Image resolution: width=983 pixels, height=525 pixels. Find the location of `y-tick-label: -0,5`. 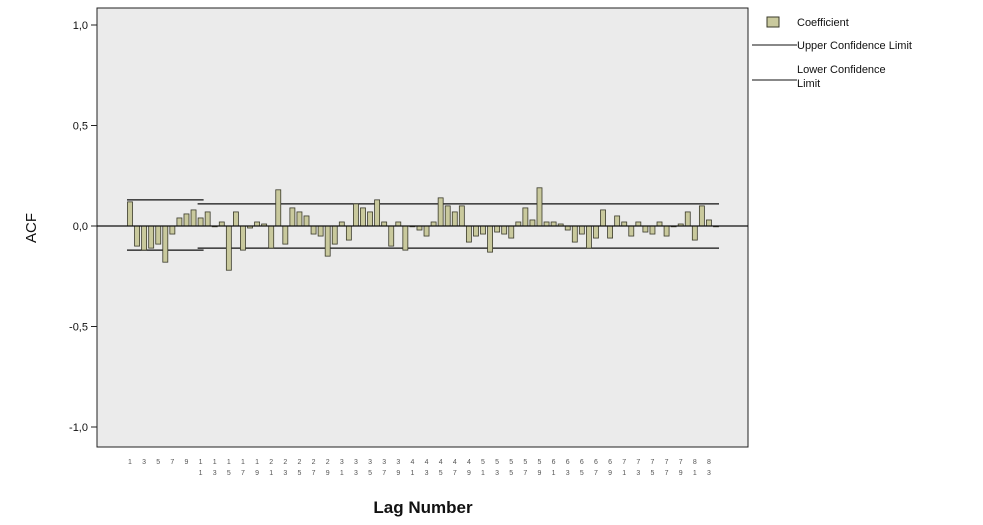

y-tick-label: -0,5 is located at coordinates (78, 328).